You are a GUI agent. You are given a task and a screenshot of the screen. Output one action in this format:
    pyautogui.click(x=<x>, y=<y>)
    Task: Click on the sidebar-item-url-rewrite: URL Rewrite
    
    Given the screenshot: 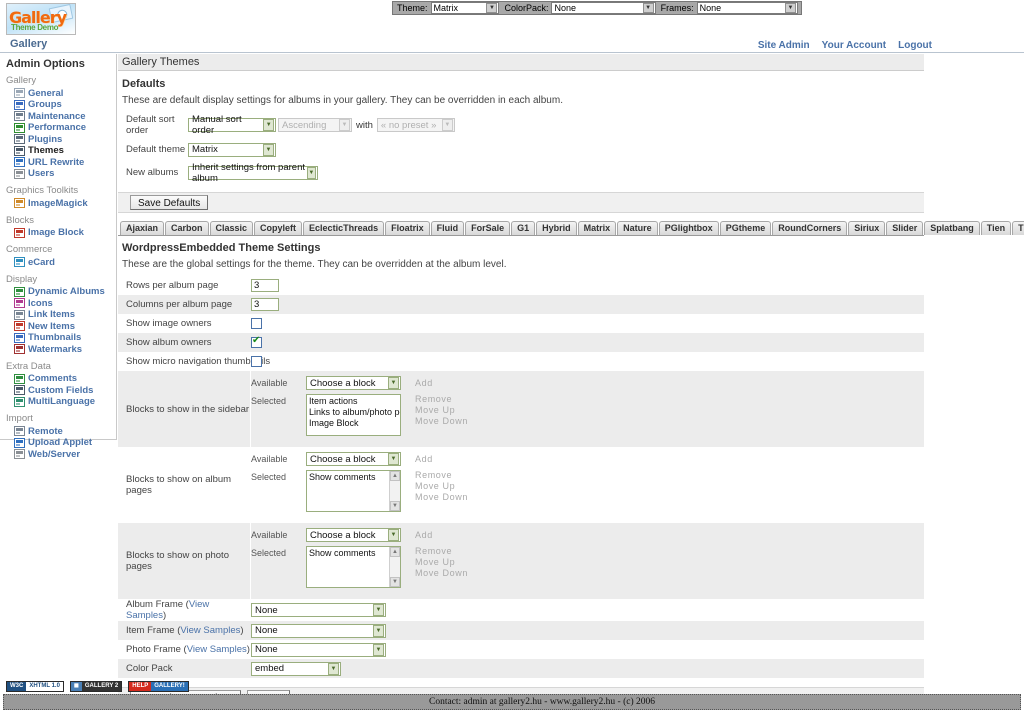 What is the action you would take?
    pyautogui.click(x=61, y=163)
    